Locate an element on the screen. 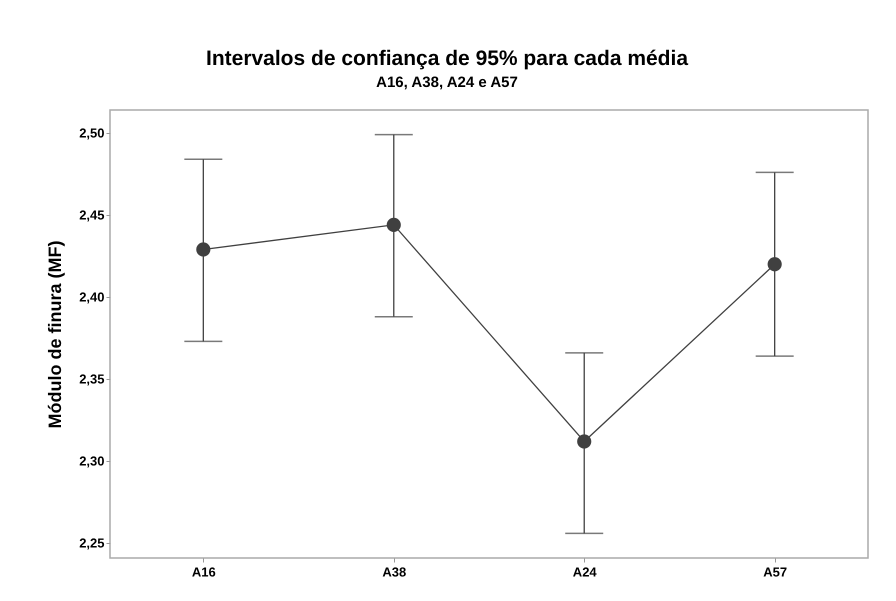  y-tick-label: 2,30 is located at coordinates (91, 461).